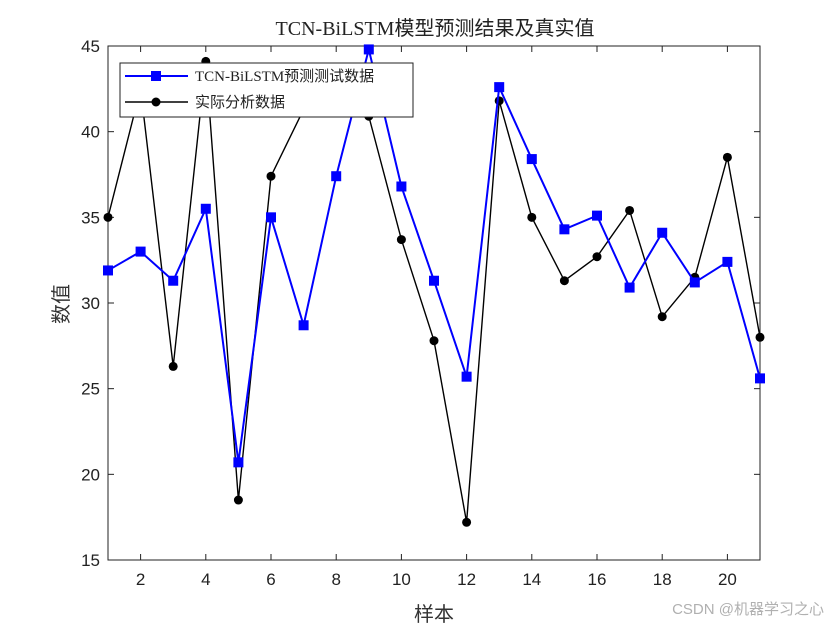 This screenshot has width=840, height=630. Describe the element at coordinates (90, 560) in the screenshot. I see `y-tick-label: 15` at that location.